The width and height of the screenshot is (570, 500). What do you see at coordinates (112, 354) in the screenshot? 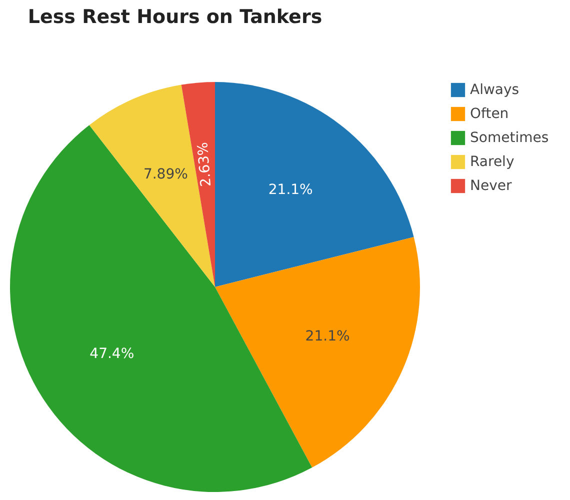
I see `data-label: 47.4%` at bounding box center [112, 354].